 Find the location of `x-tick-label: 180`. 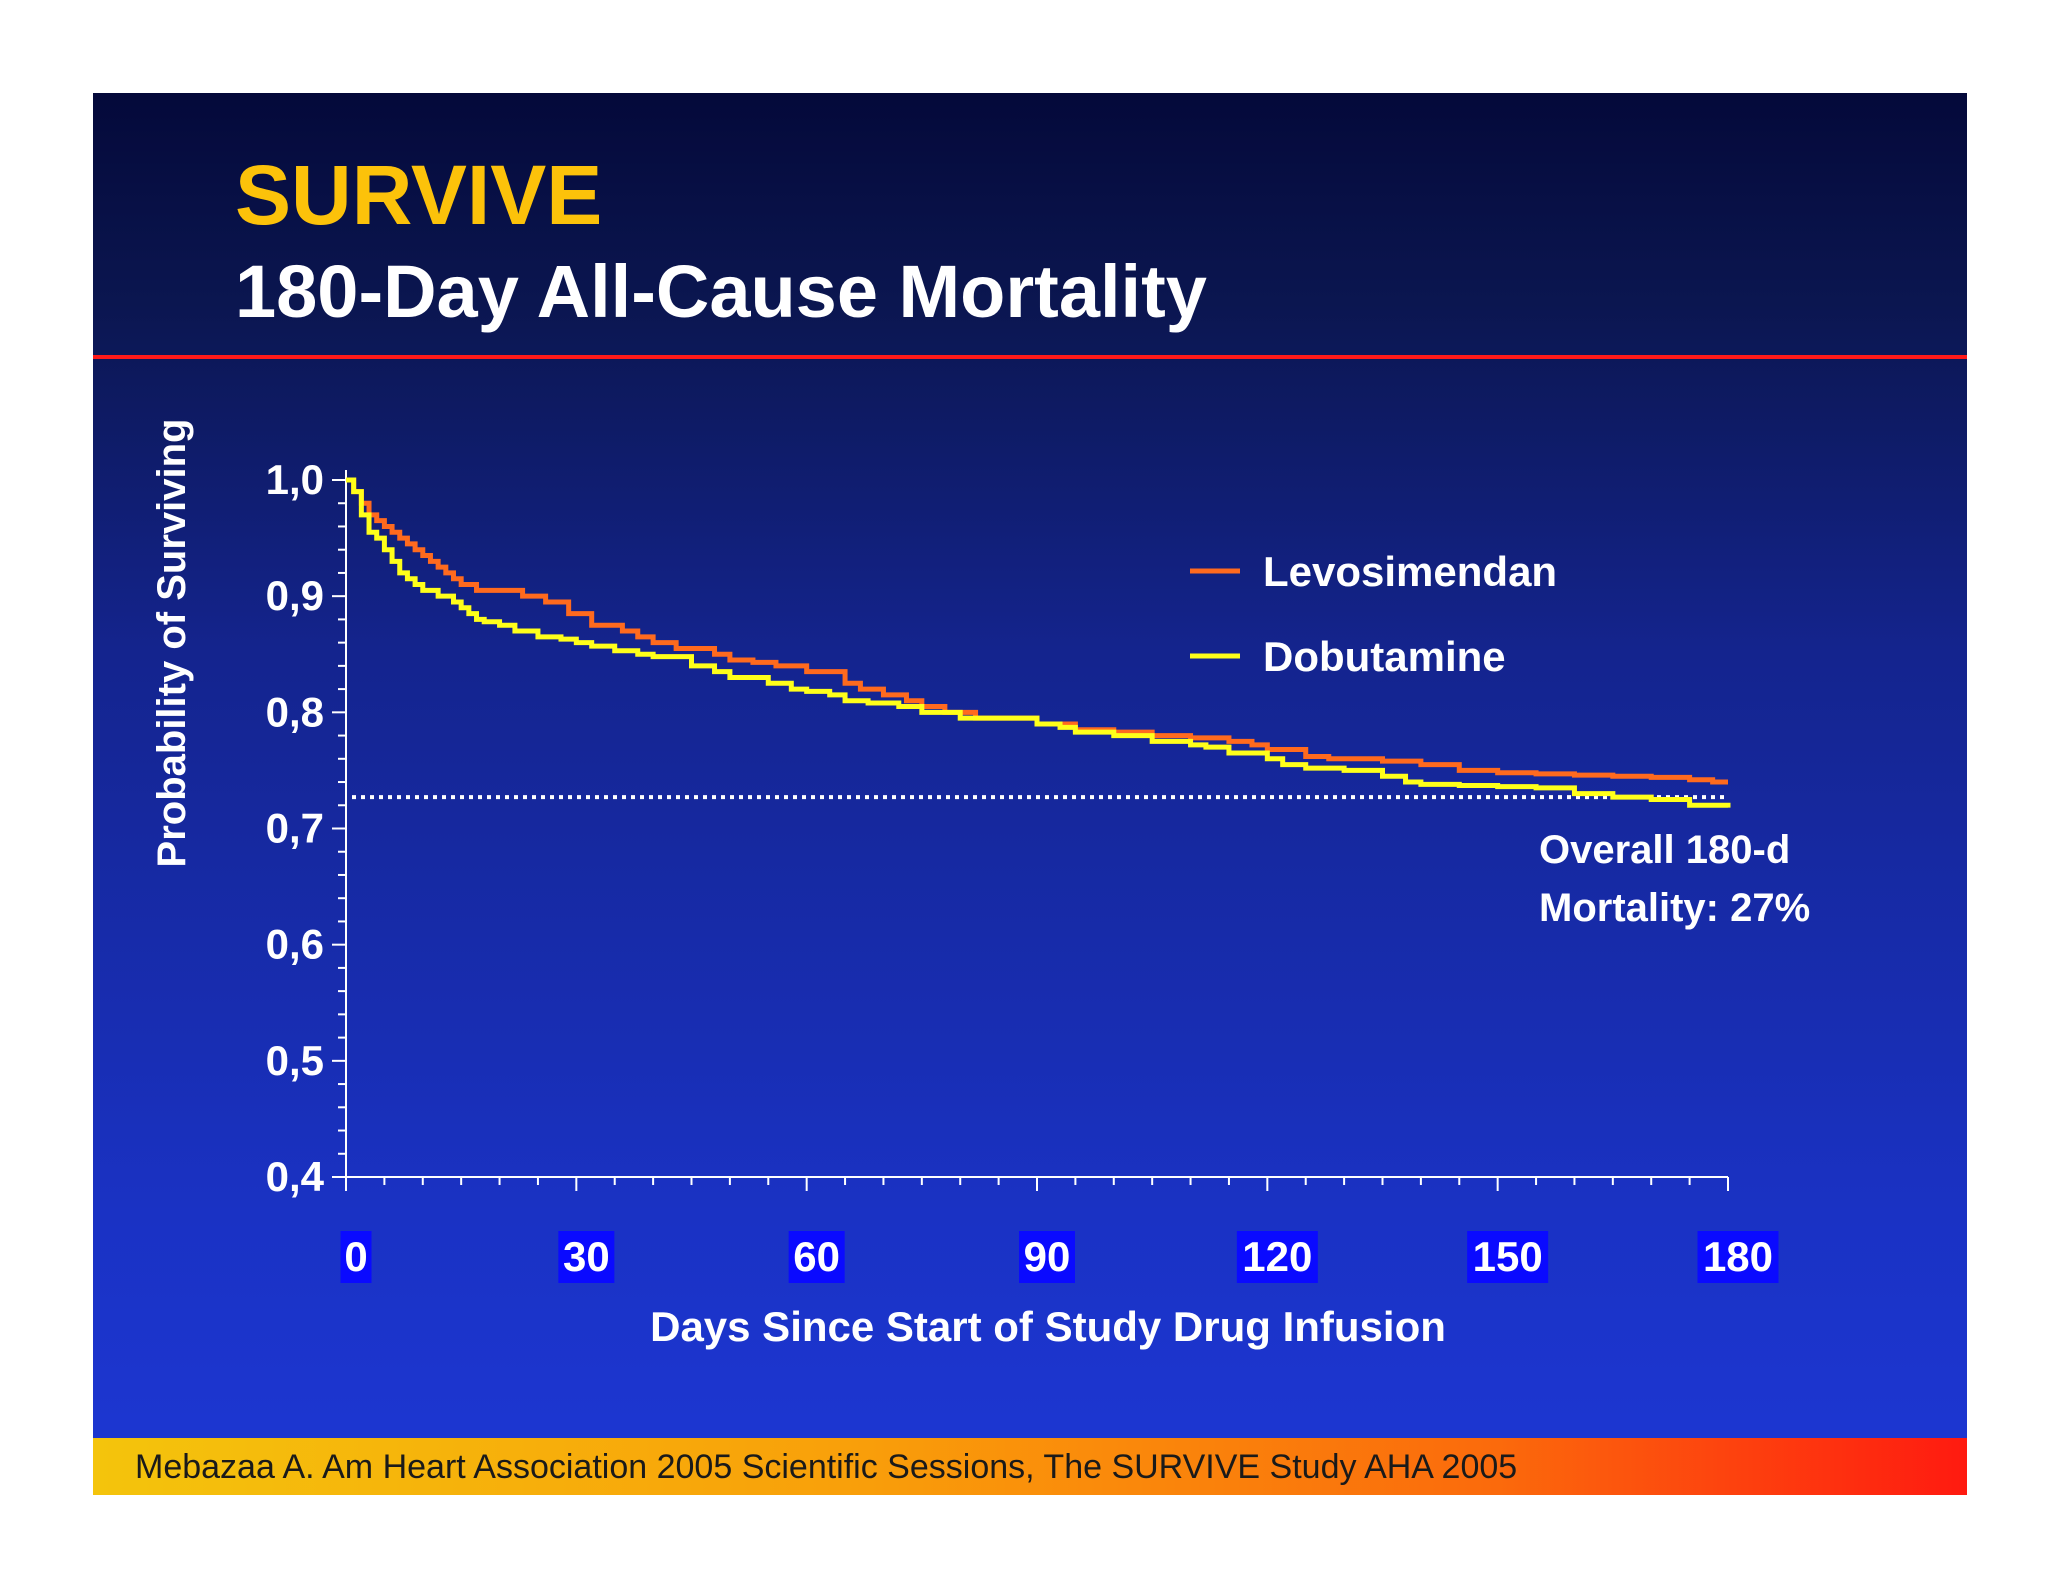

x-tick-label: 180 is located at coordinates (1738, 1256).